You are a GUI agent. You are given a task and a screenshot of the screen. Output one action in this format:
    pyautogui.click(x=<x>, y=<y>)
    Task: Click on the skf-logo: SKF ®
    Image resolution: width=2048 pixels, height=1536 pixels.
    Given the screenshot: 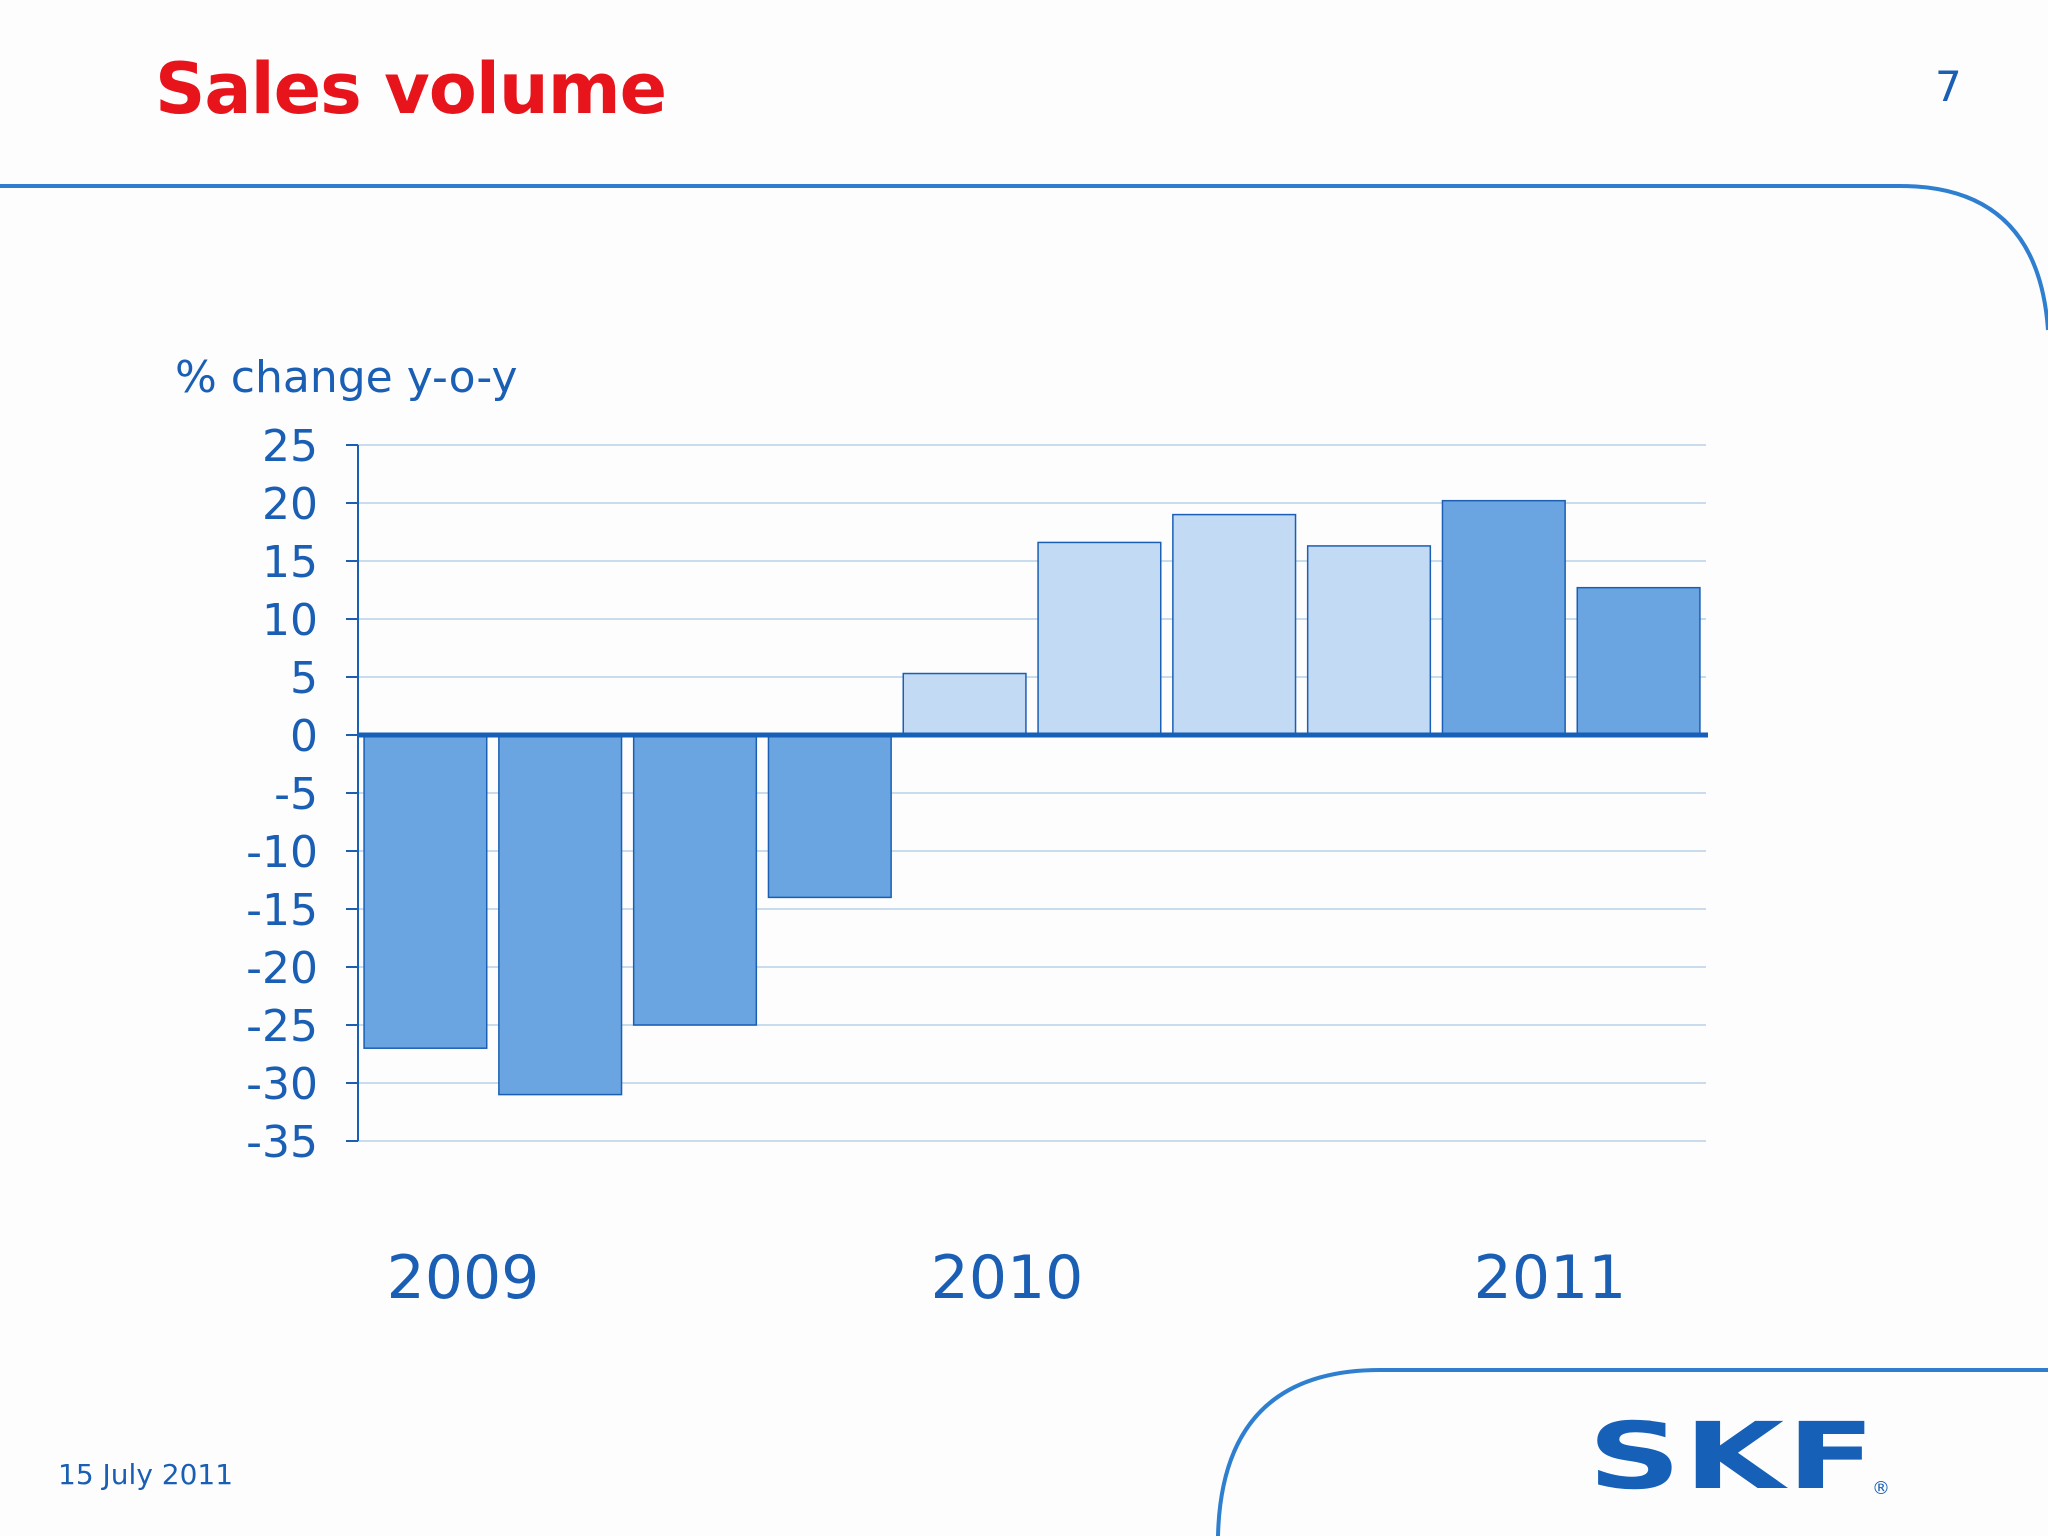 What is the action you would take?
    pyautogui.click(x=1739, y=1458)
    